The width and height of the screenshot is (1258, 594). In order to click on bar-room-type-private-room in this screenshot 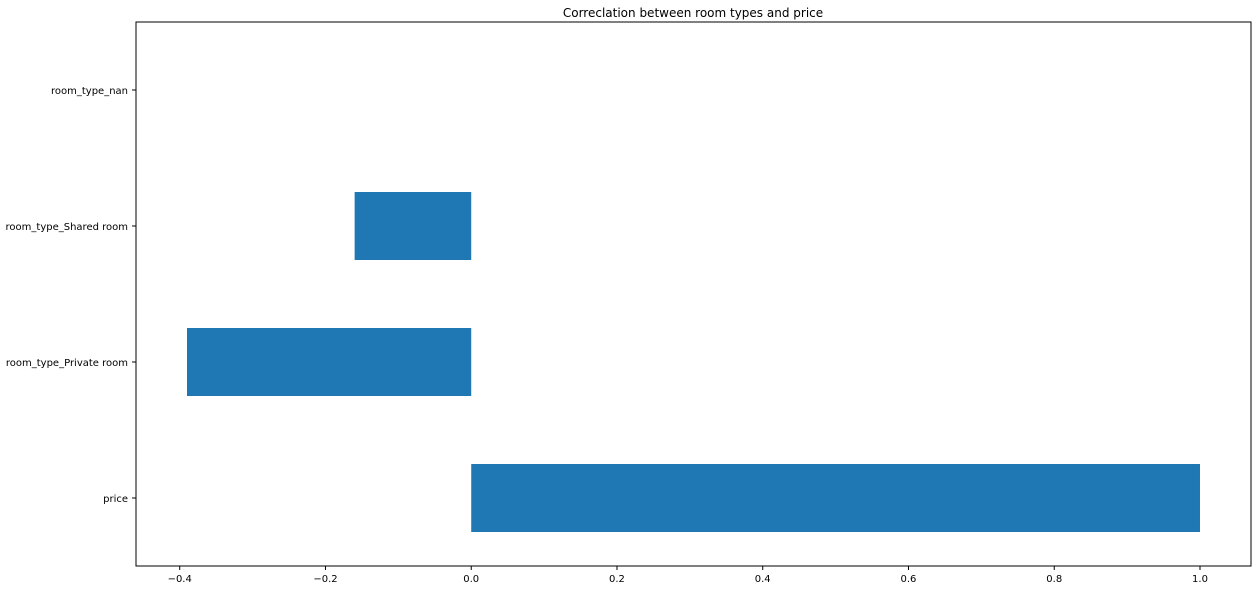, I will do `click(329, 362)`.